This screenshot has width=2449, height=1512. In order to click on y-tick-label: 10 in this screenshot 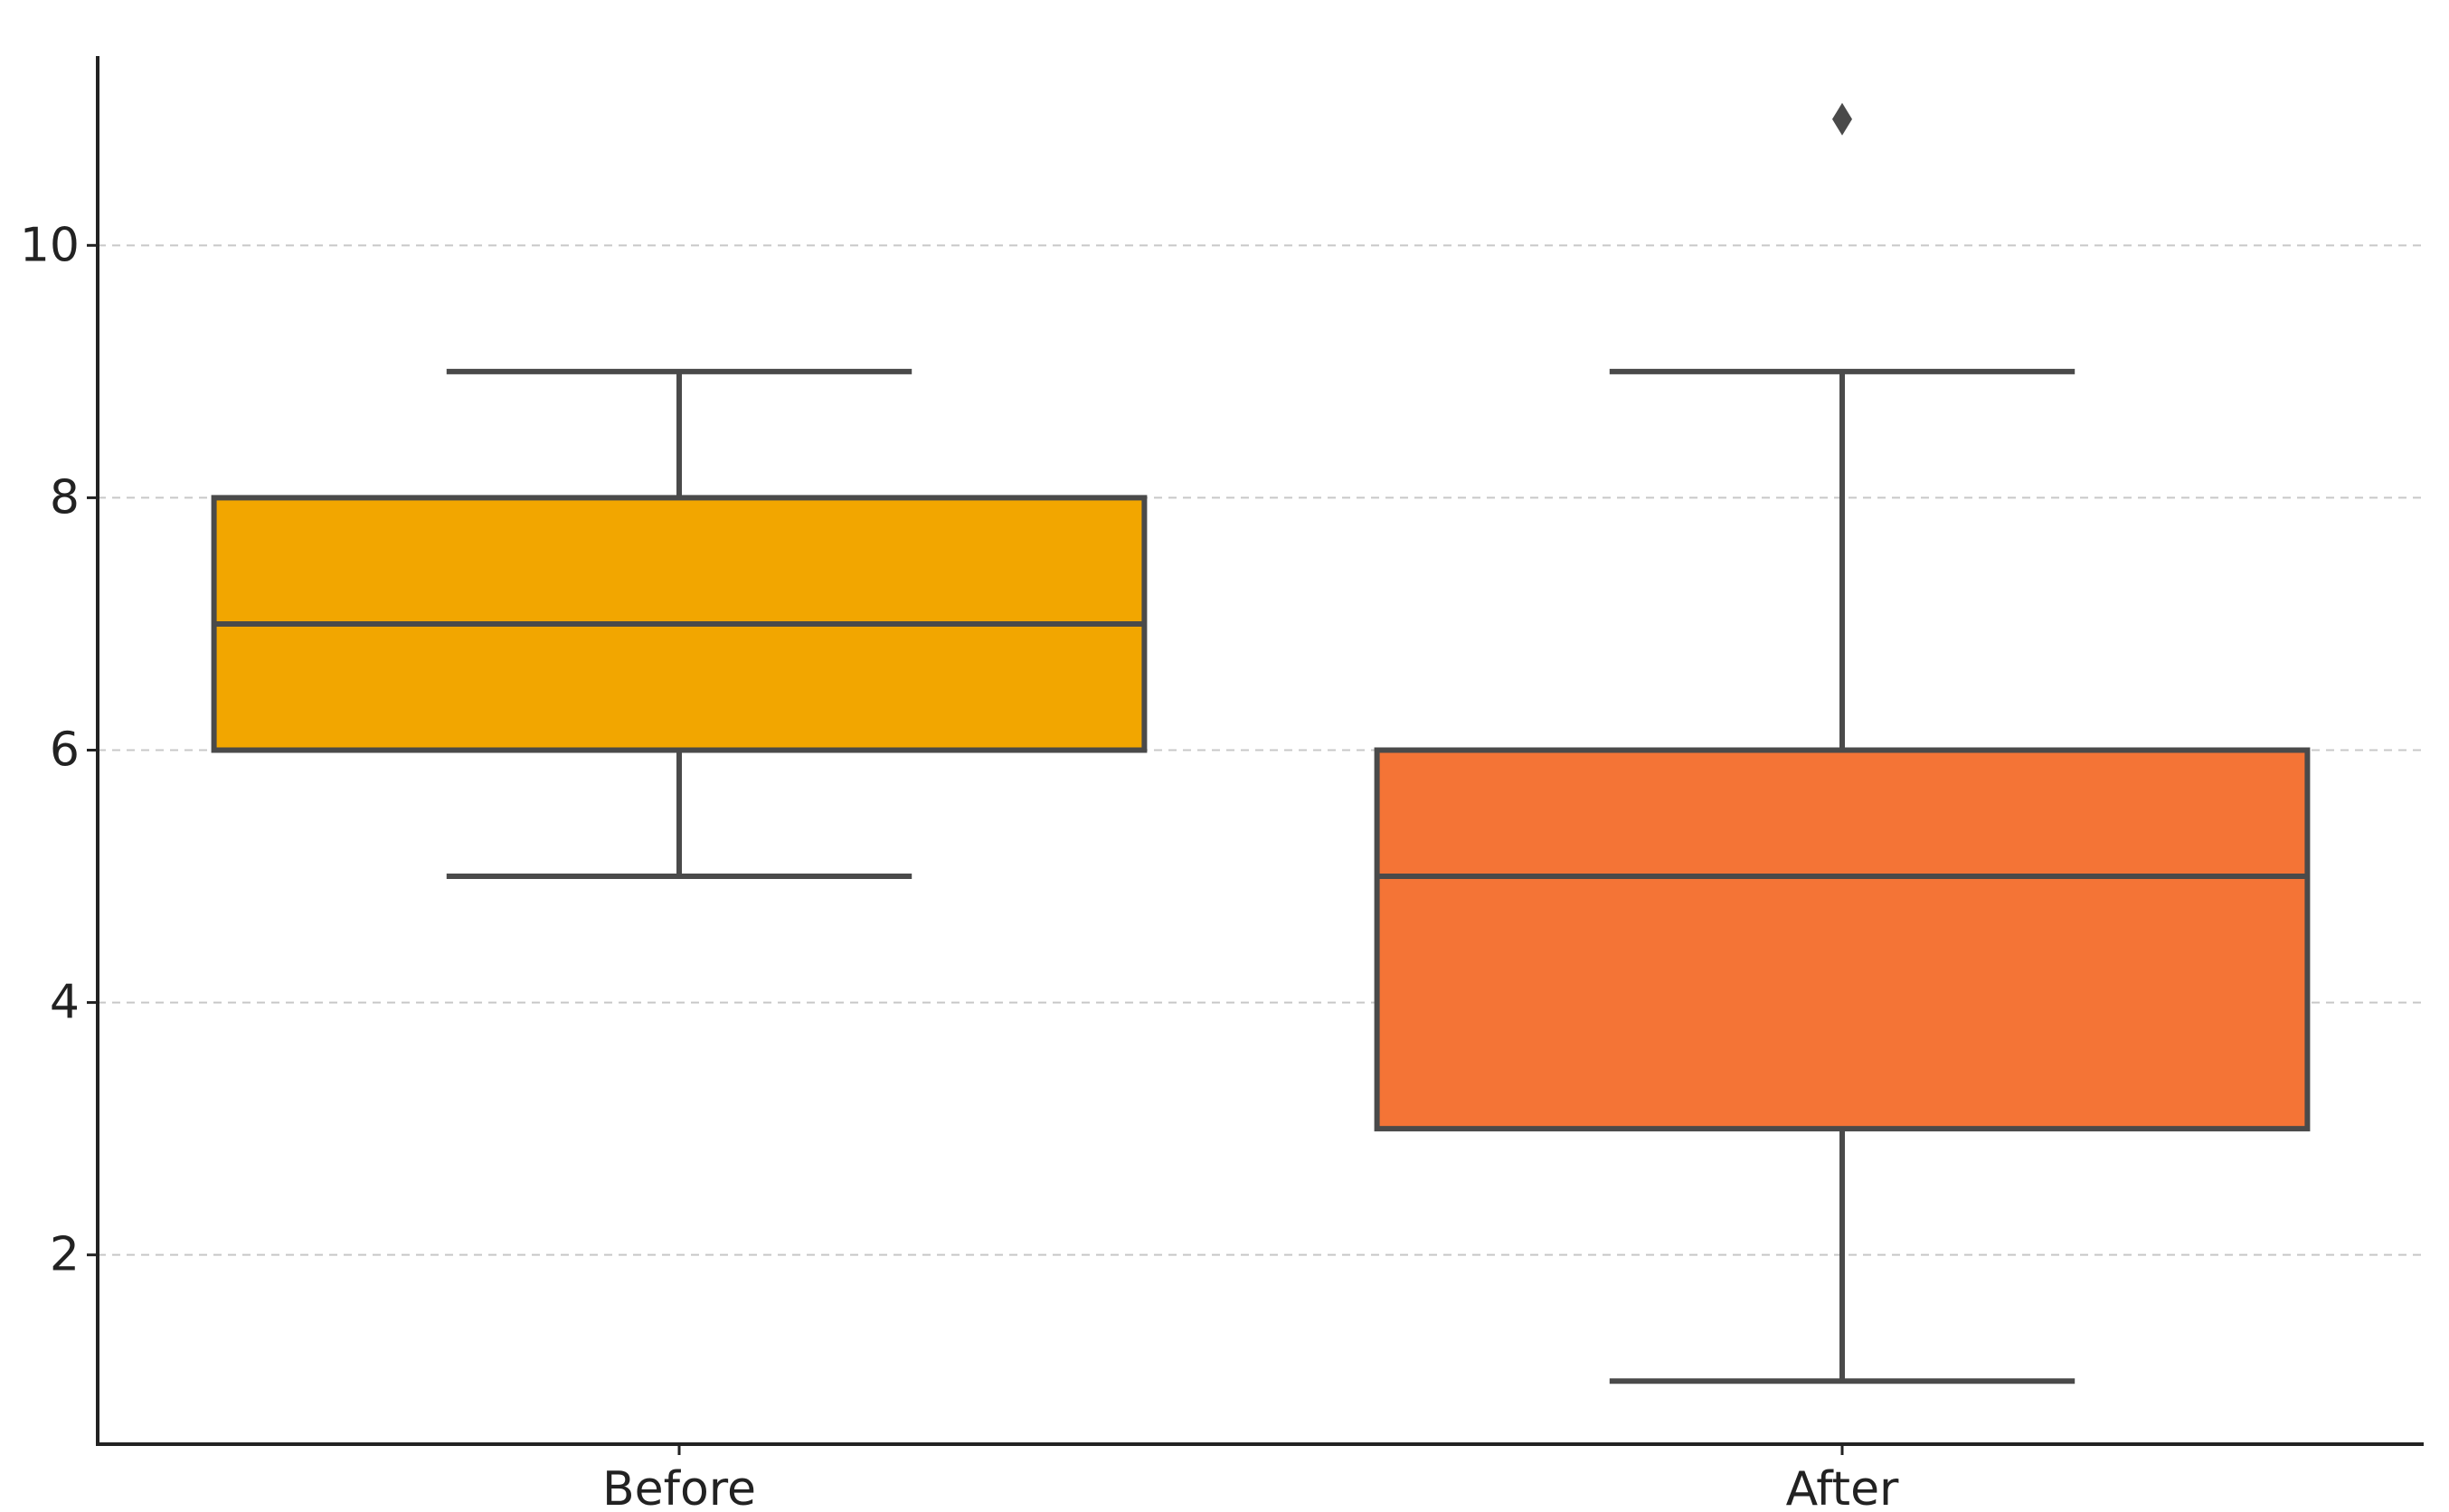, I will do `click(50, 245)`.